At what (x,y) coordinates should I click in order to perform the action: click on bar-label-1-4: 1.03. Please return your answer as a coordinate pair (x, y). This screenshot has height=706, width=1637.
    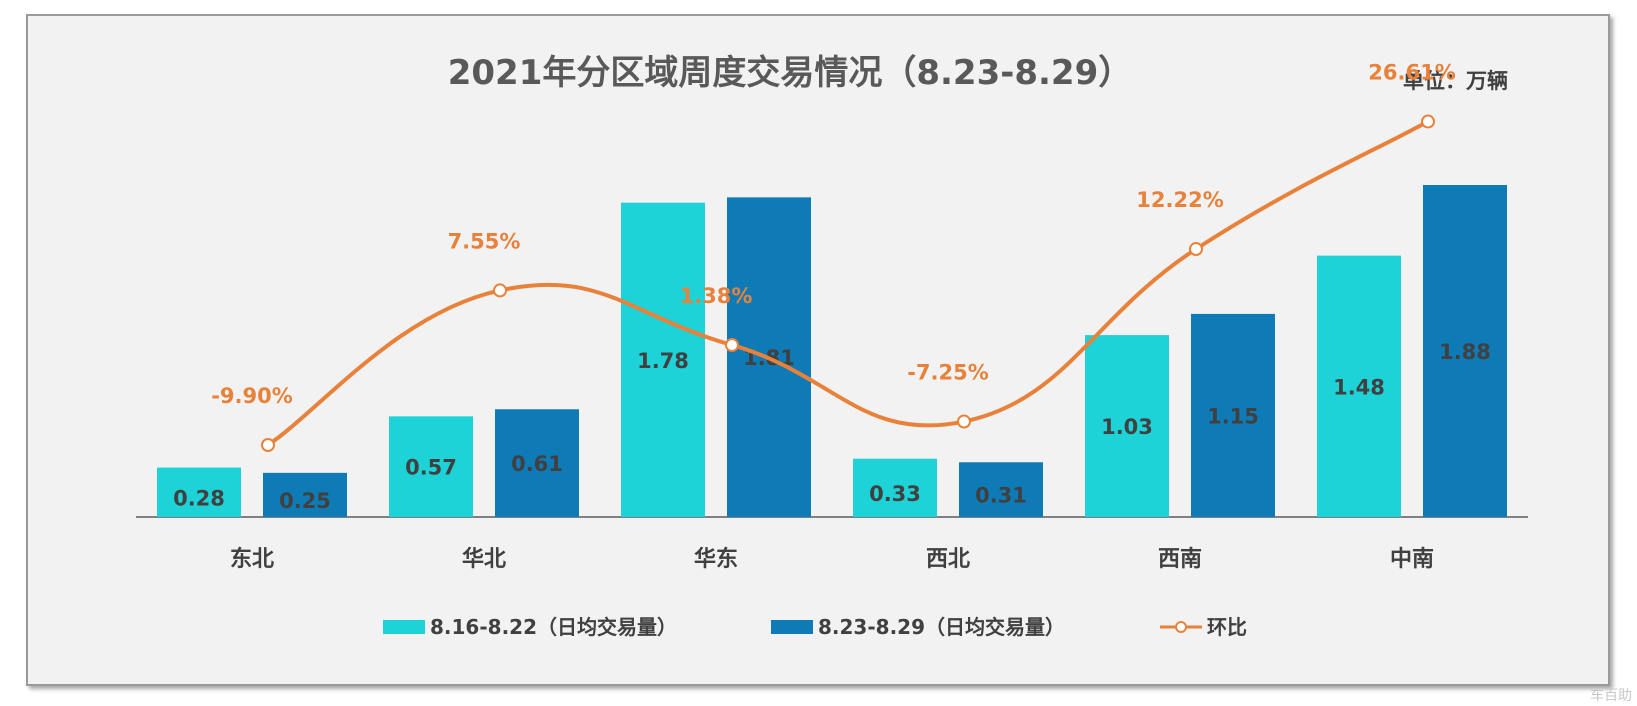
    Looking at the image, I should click on (1127, 427).